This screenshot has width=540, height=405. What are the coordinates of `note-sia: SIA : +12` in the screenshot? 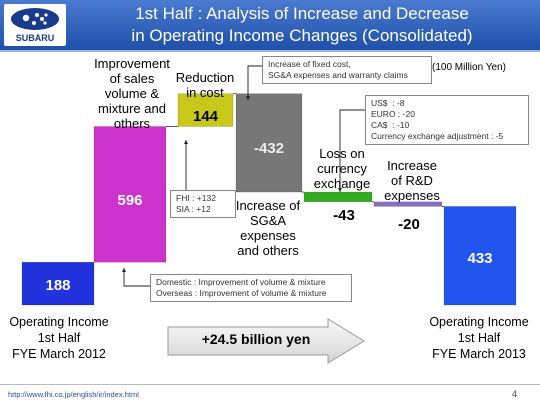 It's located at (193, 209).